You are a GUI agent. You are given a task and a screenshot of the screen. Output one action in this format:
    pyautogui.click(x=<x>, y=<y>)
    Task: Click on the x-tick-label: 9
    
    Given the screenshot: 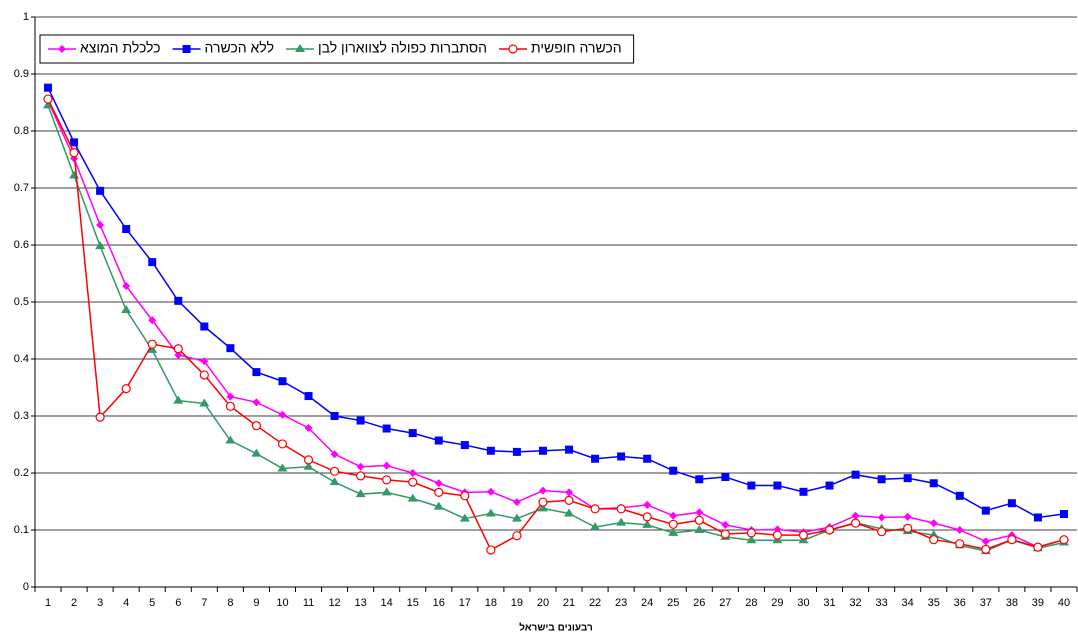 What is the action you would take?
    pyautogui.click(x=256, y=603)
    